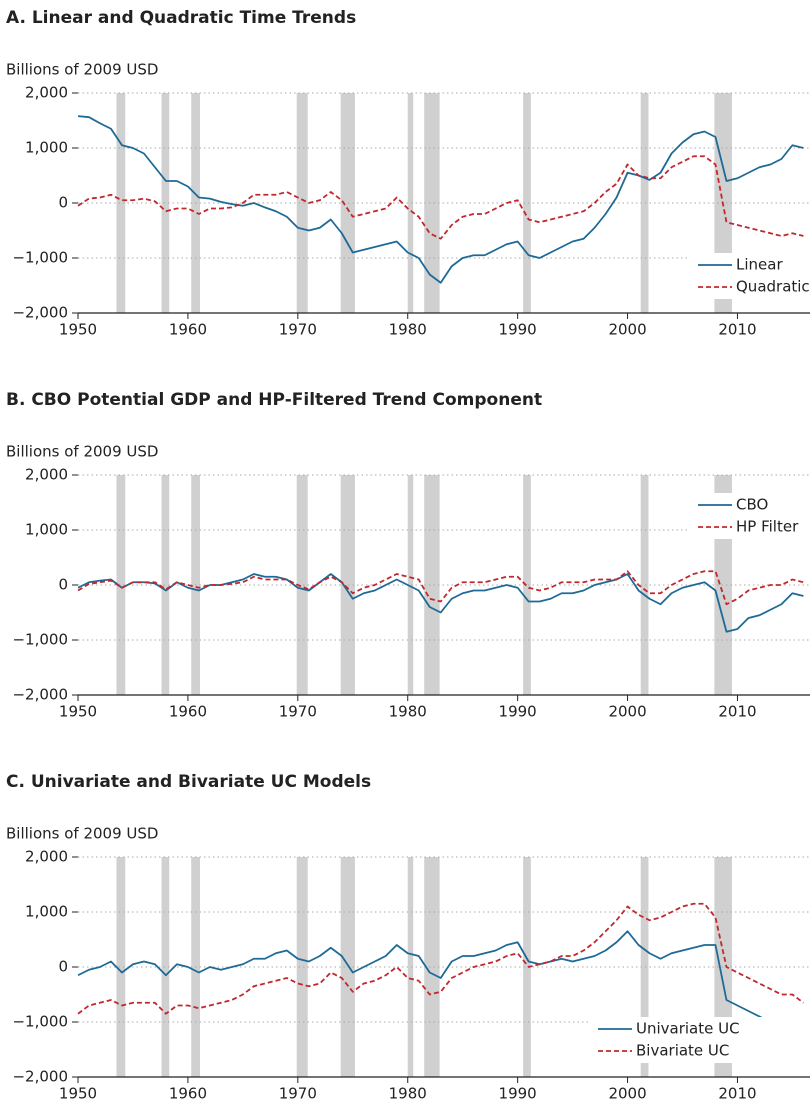  I want to click on legend-label: HP Filter, so click(767, 527).